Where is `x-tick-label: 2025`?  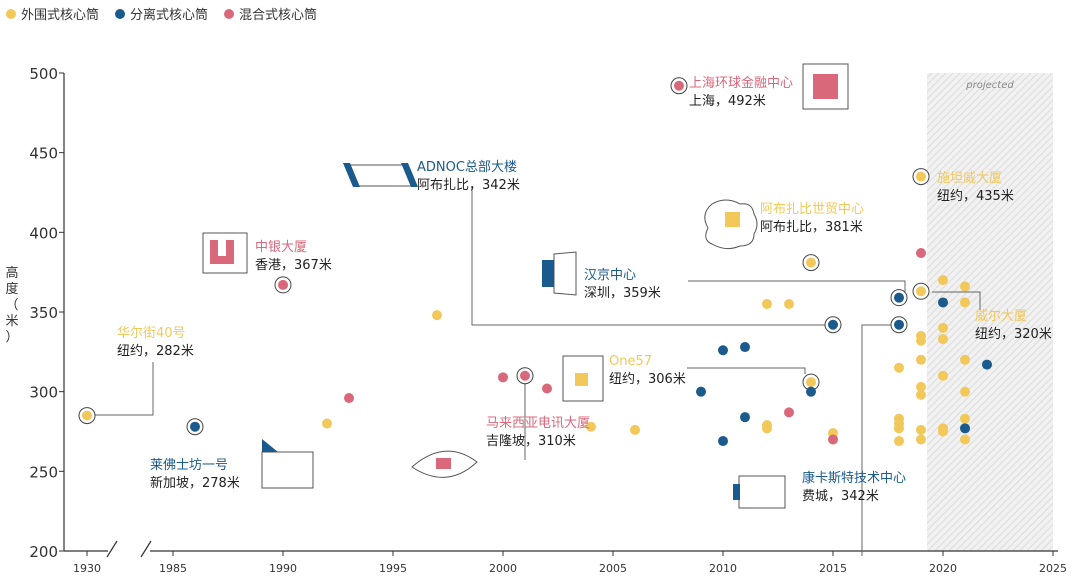
x-tick-label: 2025 is located at coordinates (1053, 568).